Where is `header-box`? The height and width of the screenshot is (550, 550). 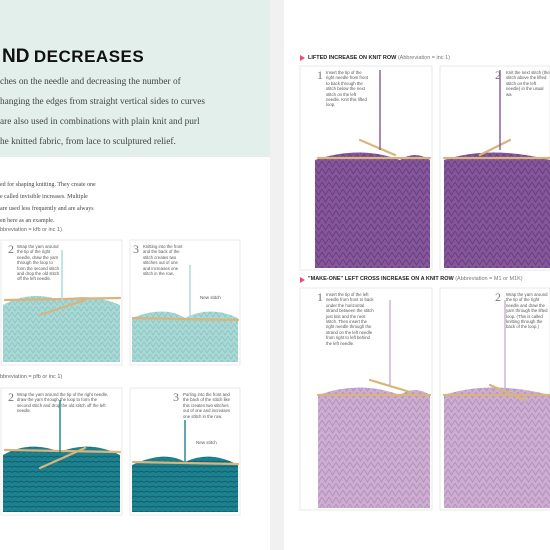
header-box is located at coordinates (137, 78).